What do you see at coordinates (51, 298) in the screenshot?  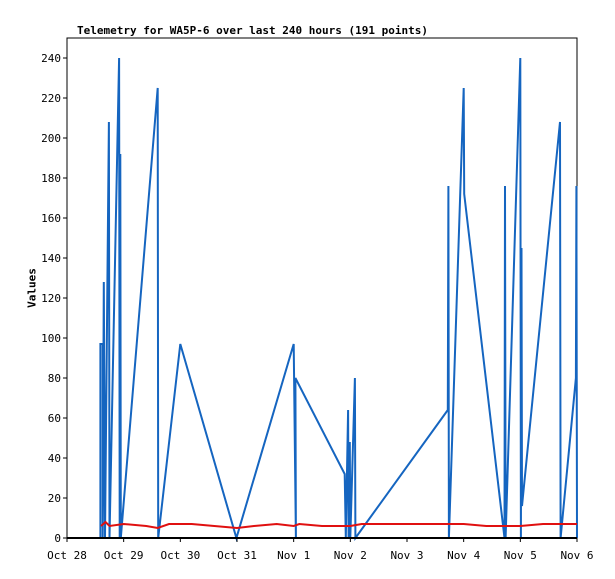 I see `y-tick-label: 120` at bounding box center [51, 298].